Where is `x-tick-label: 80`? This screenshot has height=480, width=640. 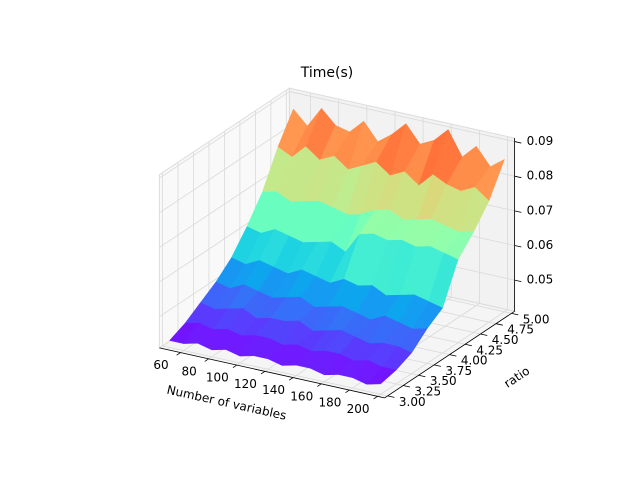
x-tick-label: 80 is located at coordinates (189, 371).